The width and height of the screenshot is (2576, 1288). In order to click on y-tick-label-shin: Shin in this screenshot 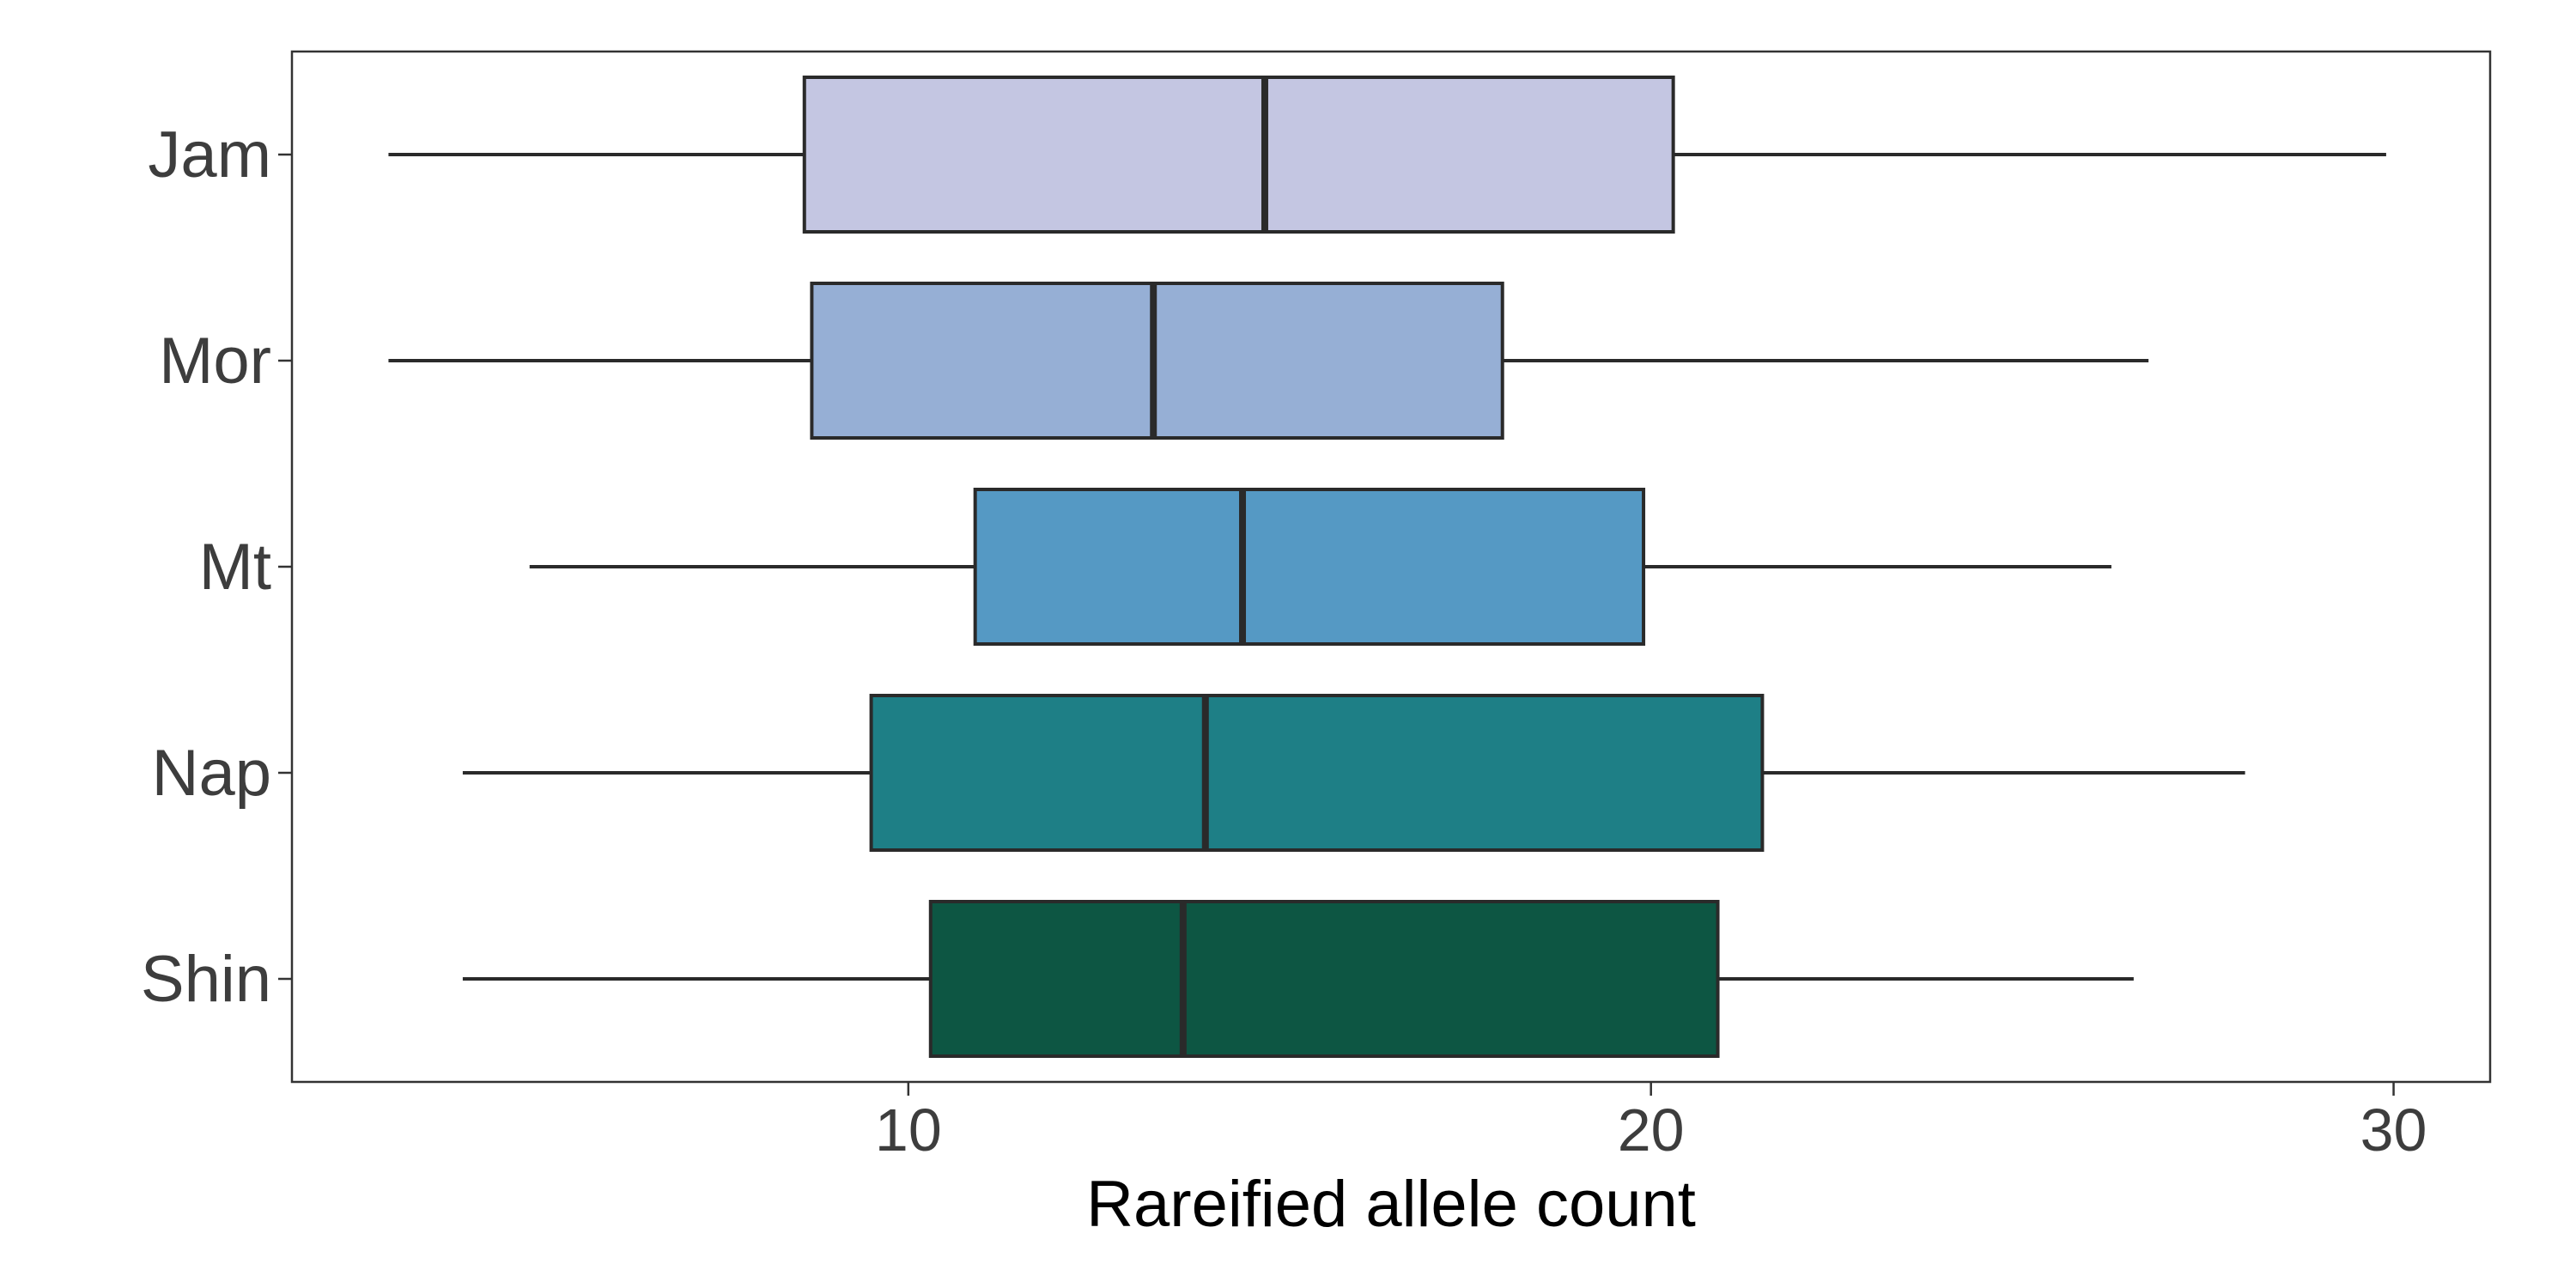, I will do `click(206, 980)`.